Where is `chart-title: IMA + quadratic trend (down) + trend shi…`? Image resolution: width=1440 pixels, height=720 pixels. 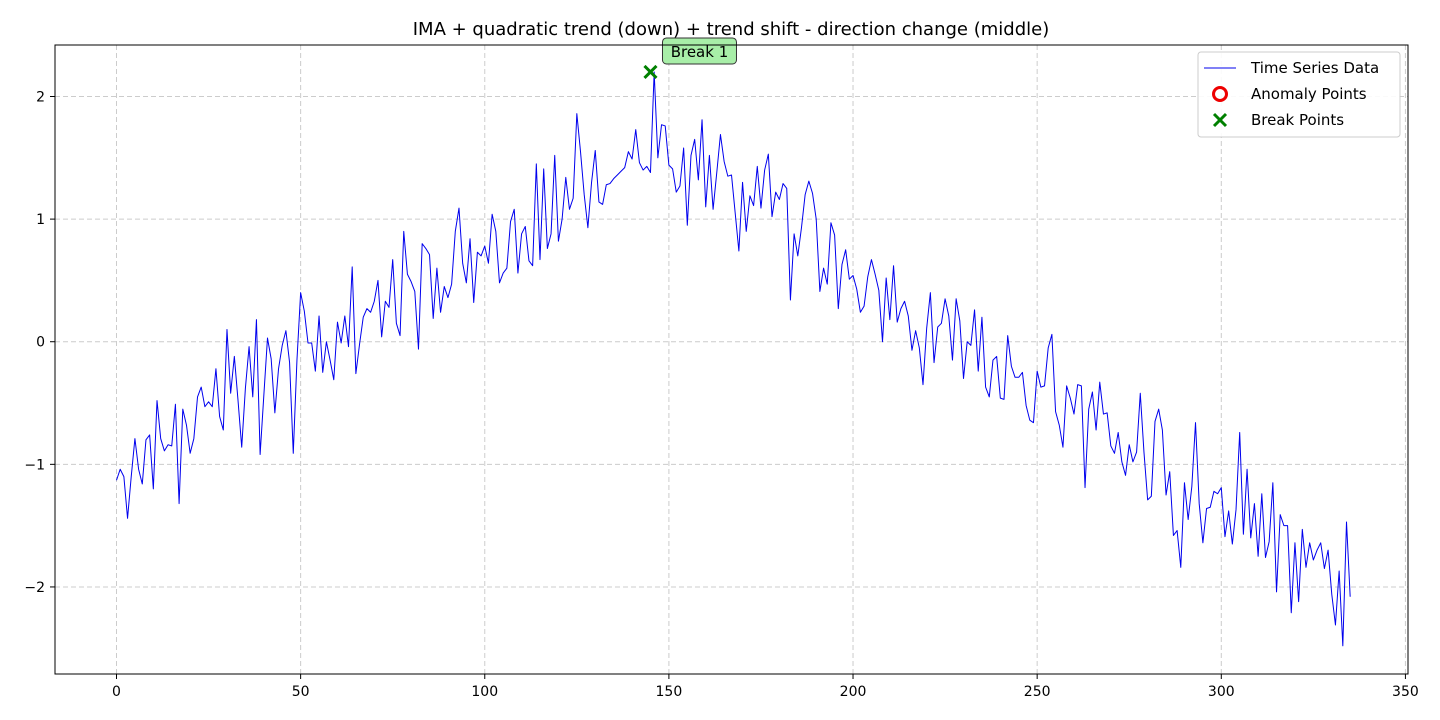 chart-title: IMA + quadratic trend (down) + trend shi… is located at coordinates (731, 29).